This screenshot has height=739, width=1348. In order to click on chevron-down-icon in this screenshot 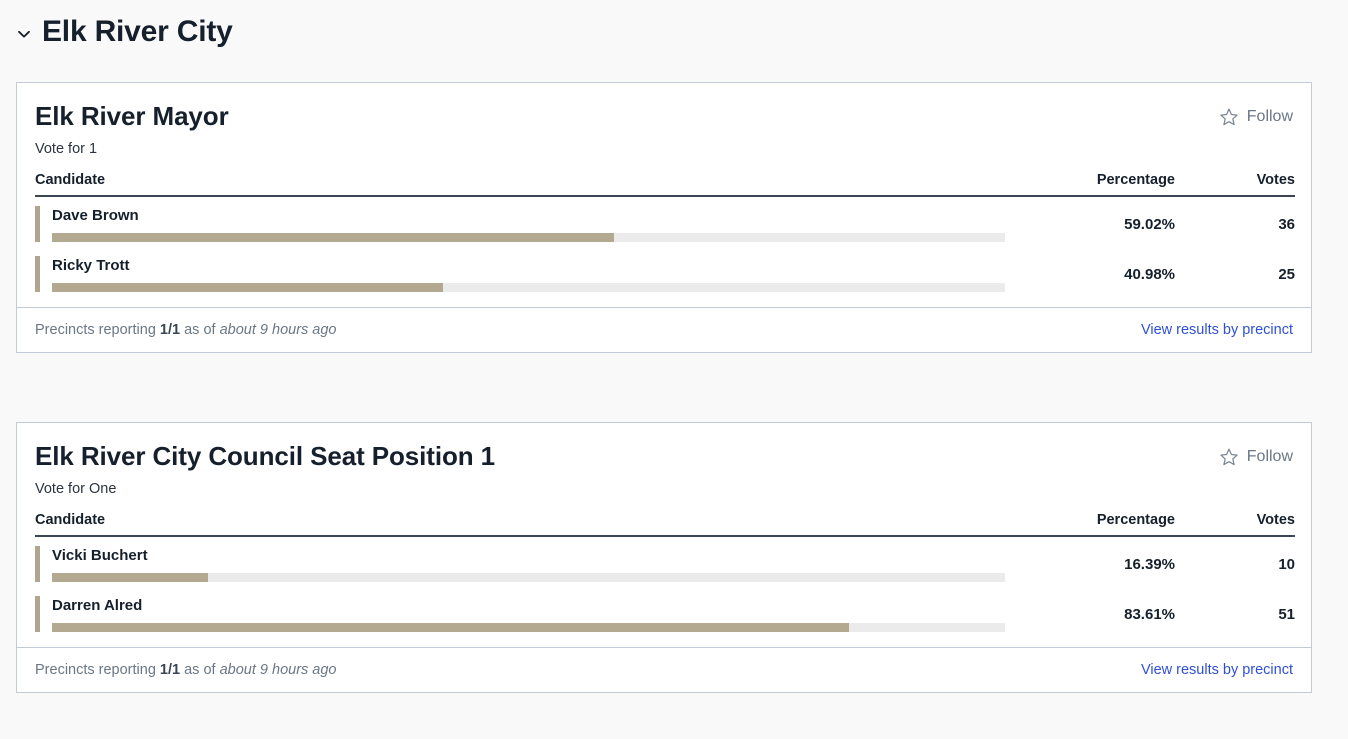, I will do `click(24, 34)`.